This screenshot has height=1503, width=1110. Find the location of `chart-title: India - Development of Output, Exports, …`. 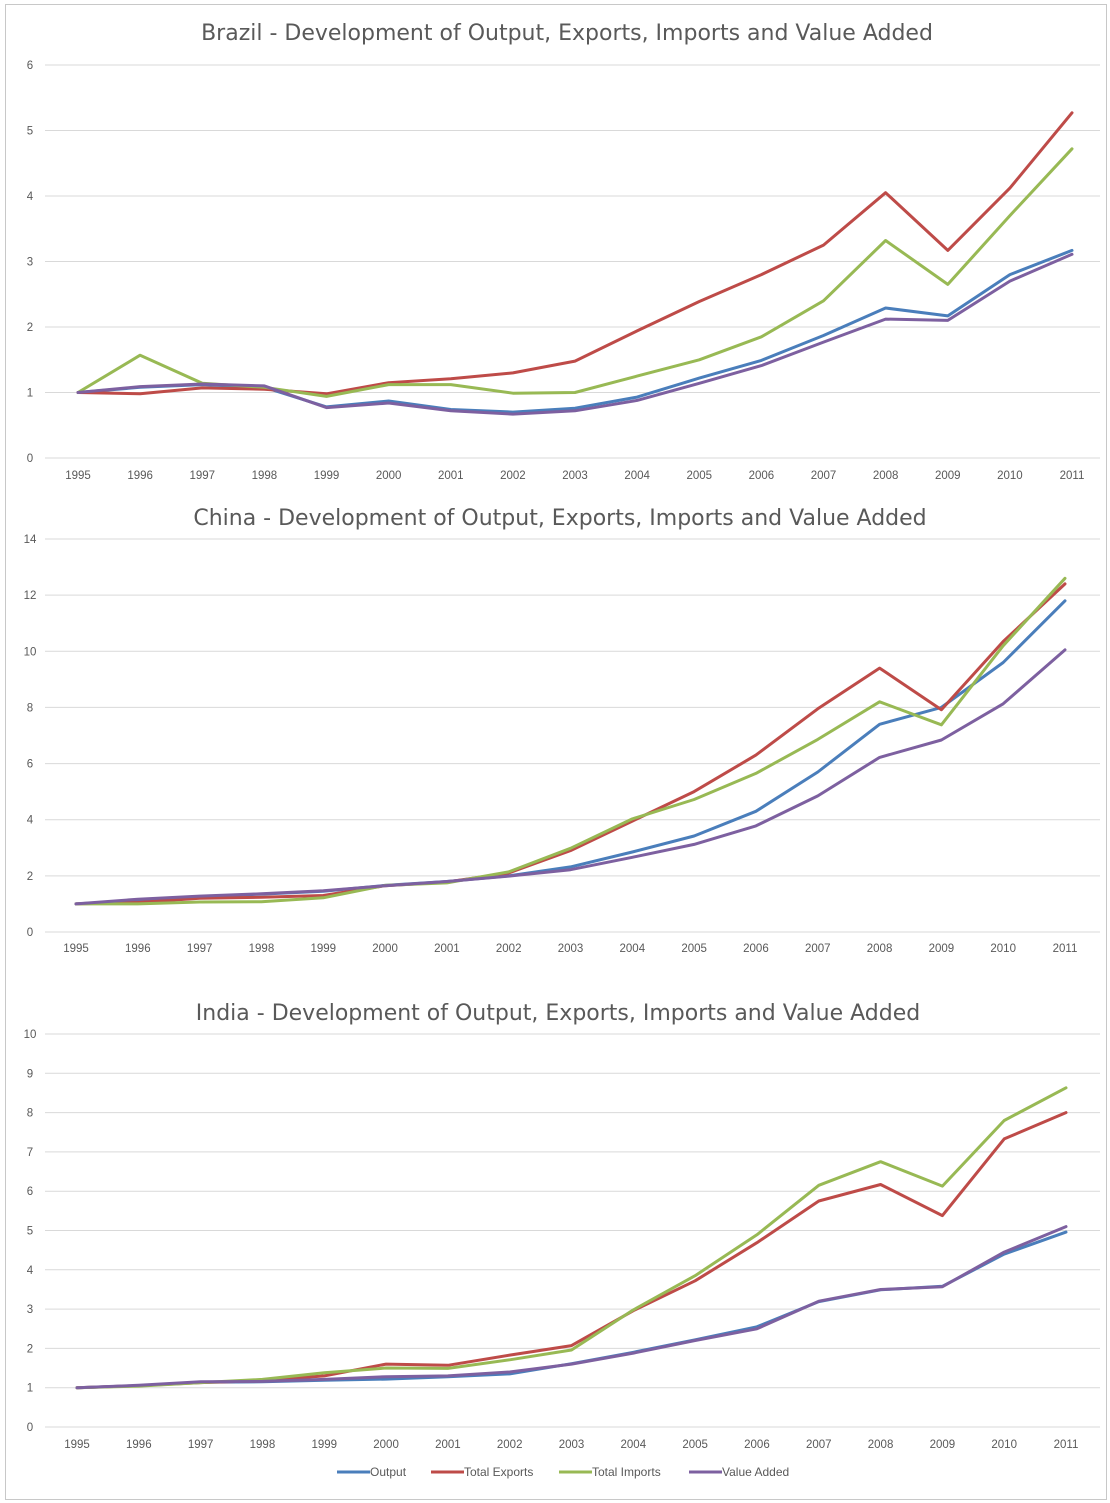

chart-title: India - Development of Output, Exports, … is located at coordinates (558, 1013).